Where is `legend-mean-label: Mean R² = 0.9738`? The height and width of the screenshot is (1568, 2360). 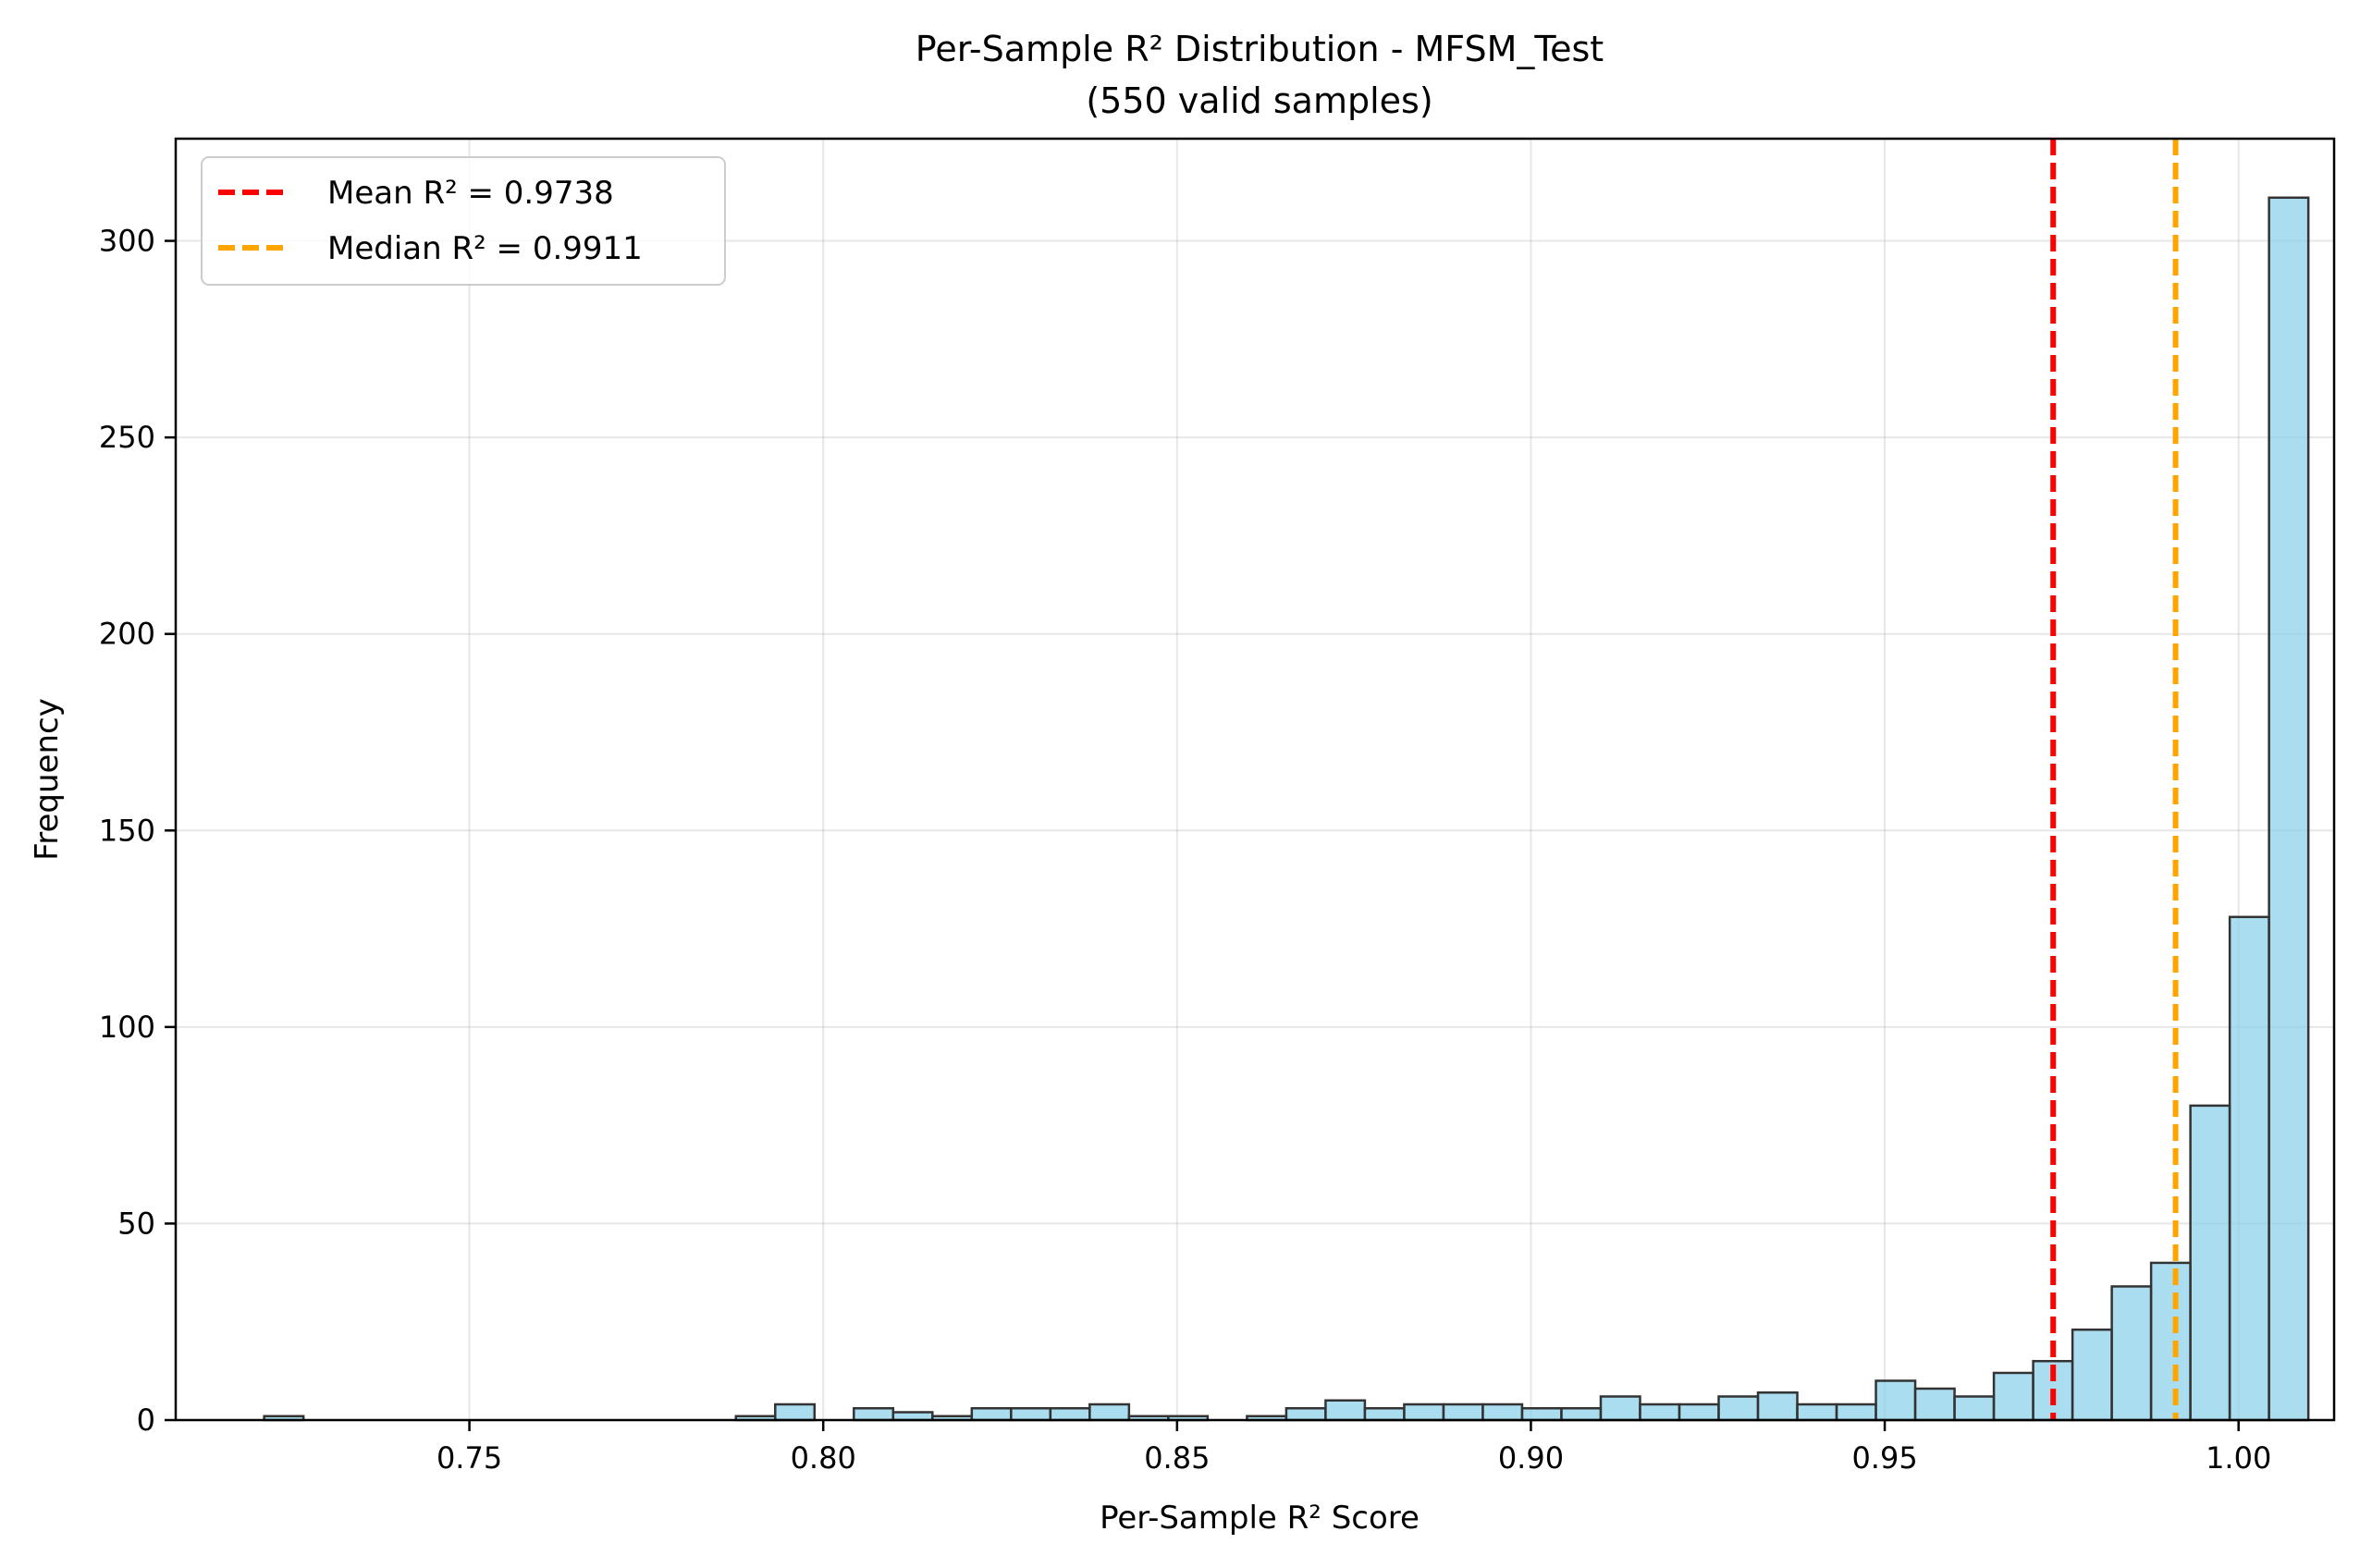
legend-mean-label: Mean R² = 0.9738 is located at coordinates (470, 194).